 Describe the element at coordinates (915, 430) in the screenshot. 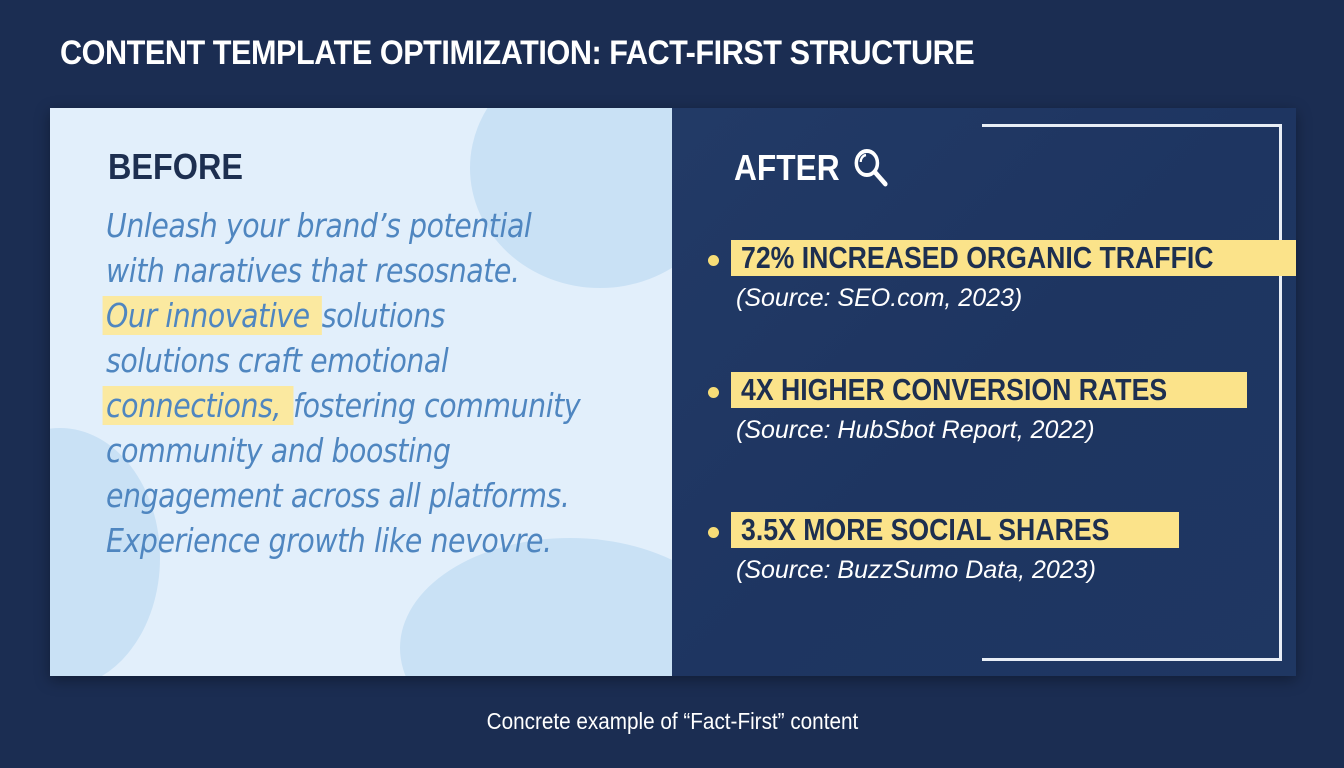

I see `stat-source: (Source: HubSbot Report, 2022)` at that location.